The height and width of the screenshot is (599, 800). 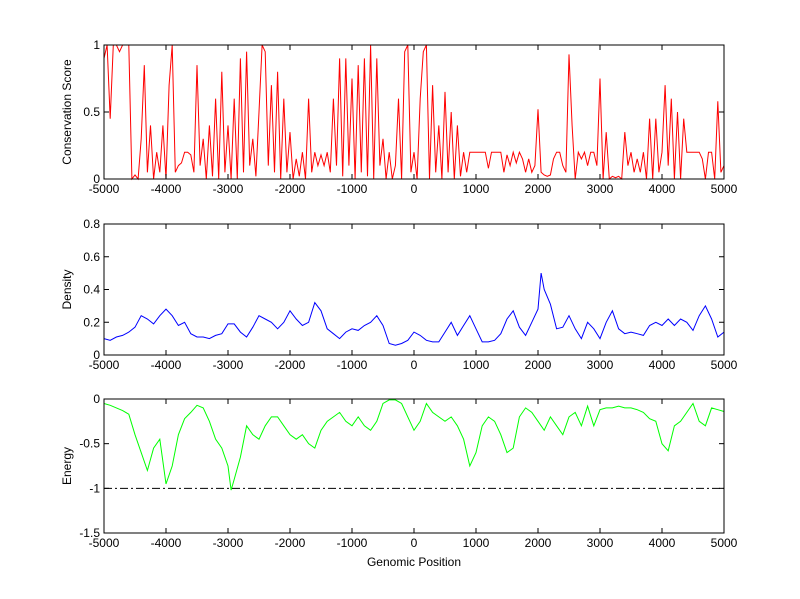 I want to click on y-axis-label: Density, so click(x=67, y=289).